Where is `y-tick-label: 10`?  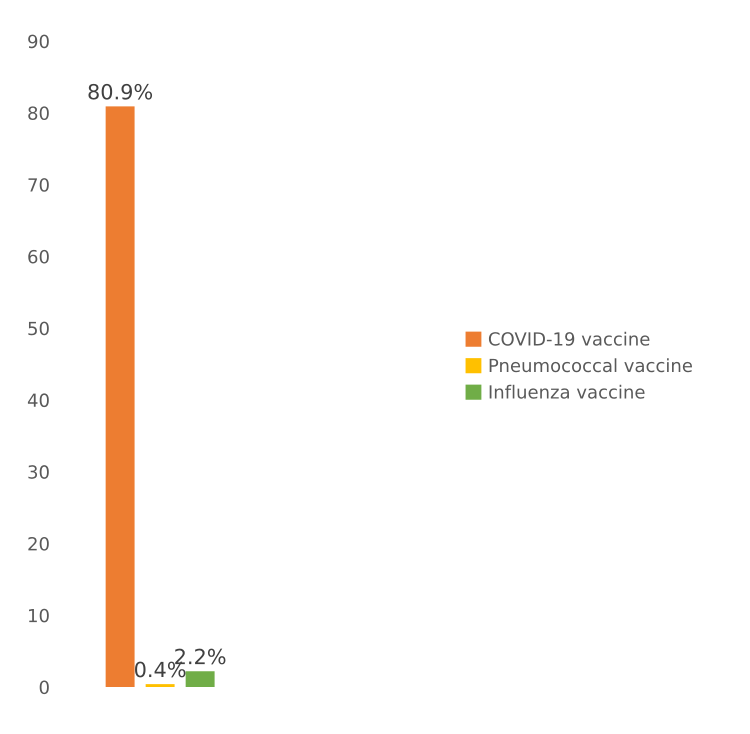
y-tick-label: 10 is located at coordinates (39, 615).